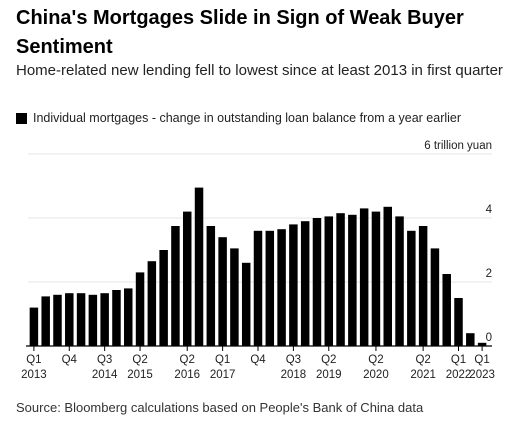 The height and width of the screenshot is (421, 520). I want to click on legend-swatch, so click(21, 118).